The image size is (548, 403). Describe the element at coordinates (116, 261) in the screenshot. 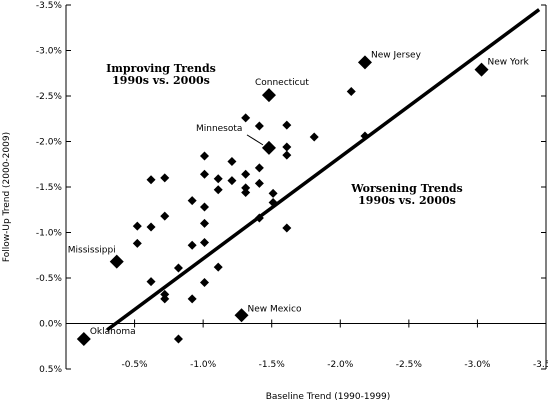

I see `data-point-mississippi` at that location.